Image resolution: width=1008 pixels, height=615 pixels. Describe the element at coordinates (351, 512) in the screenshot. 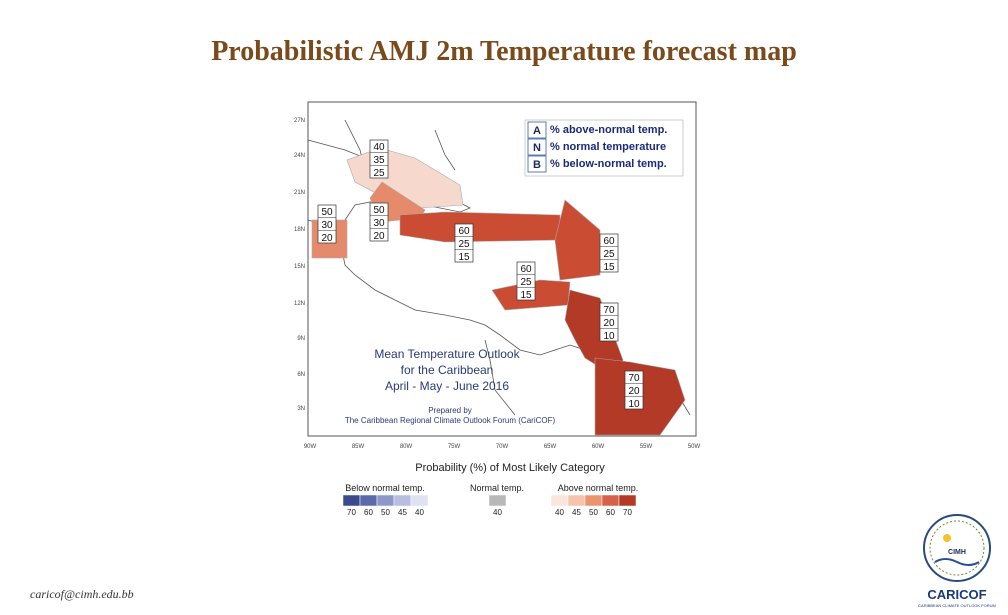

I see `below-value: 70` at that location.